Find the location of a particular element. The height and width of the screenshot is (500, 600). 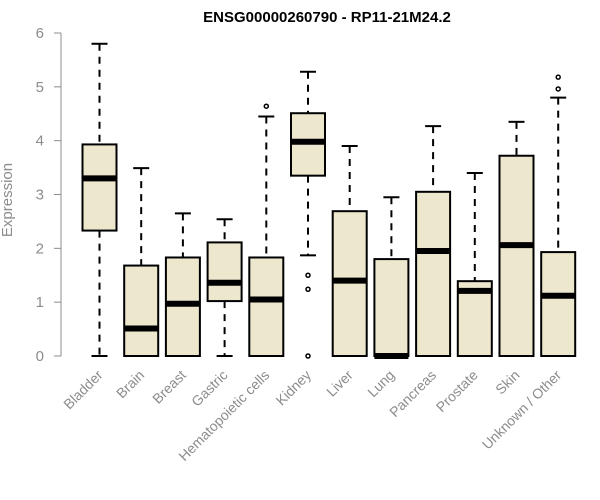

x-tick-label: Unknown / Other is located at coordinates (522, 410).